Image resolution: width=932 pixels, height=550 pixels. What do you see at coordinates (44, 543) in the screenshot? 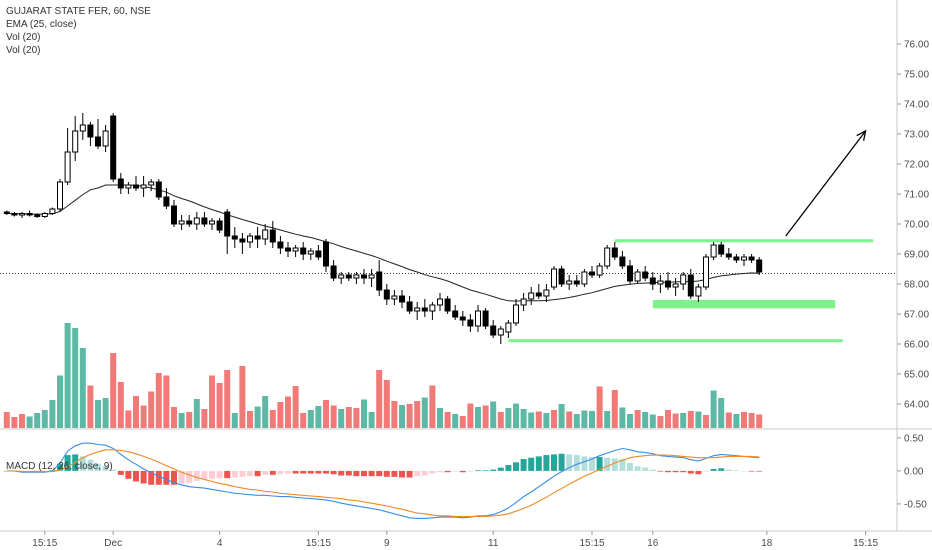
I see `time-tick-label: 15:15` at bounding box center [44, 543].